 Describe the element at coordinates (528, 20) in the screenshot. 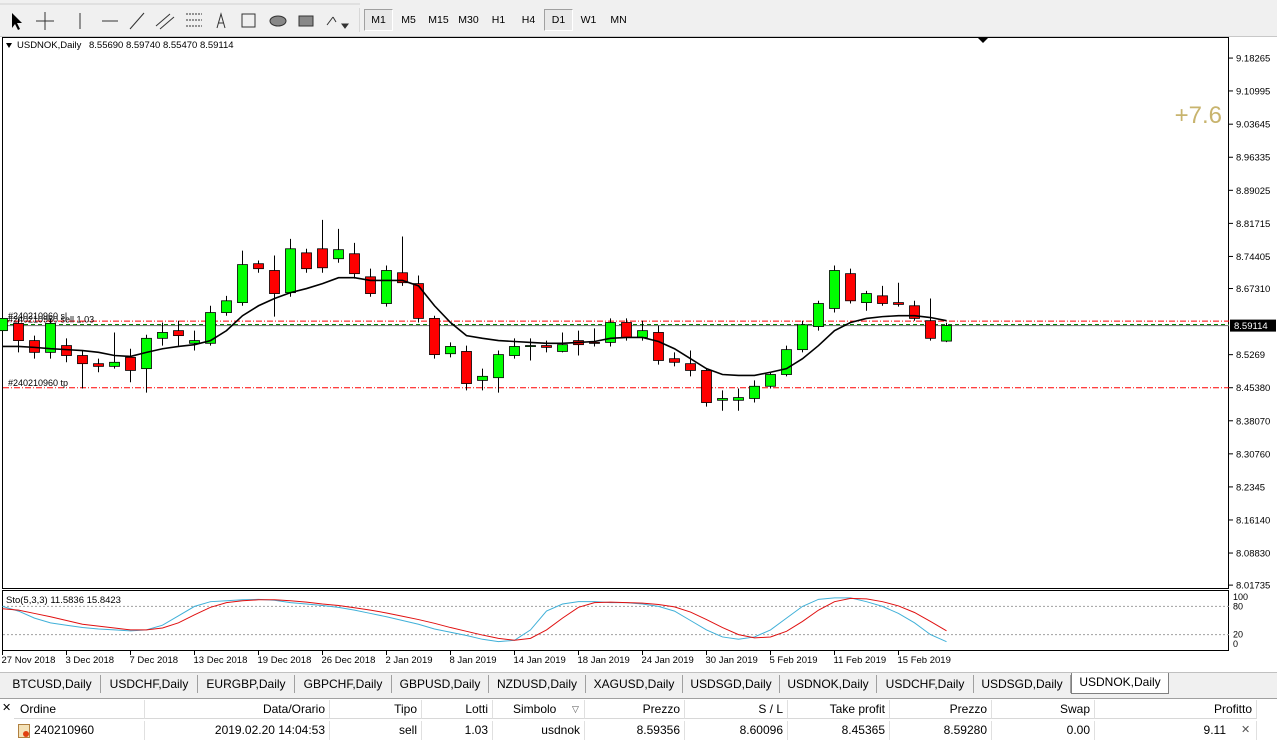

I see `timeframe-button: H4` at that location.